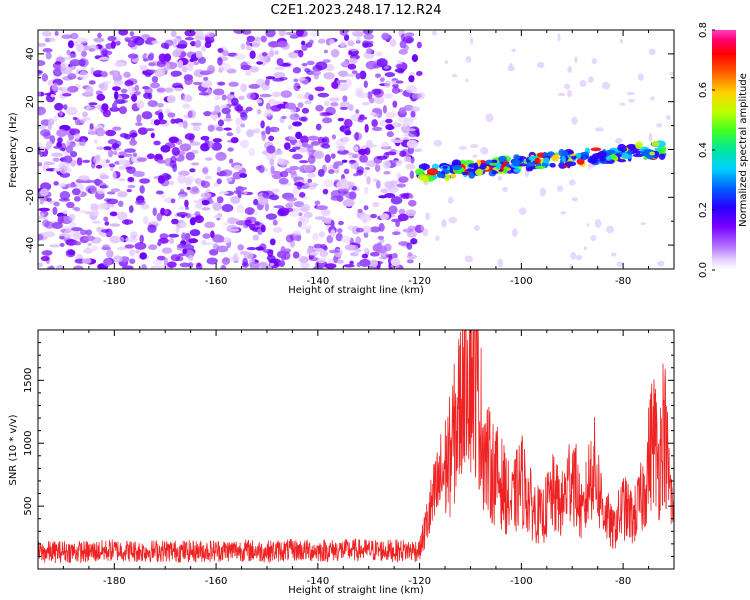  What do you see at coordinates (355, 10) in the screenshot?
I see `chart-title: C2E1.2023.248.17.12.R24` at bounding box center [355, 10].